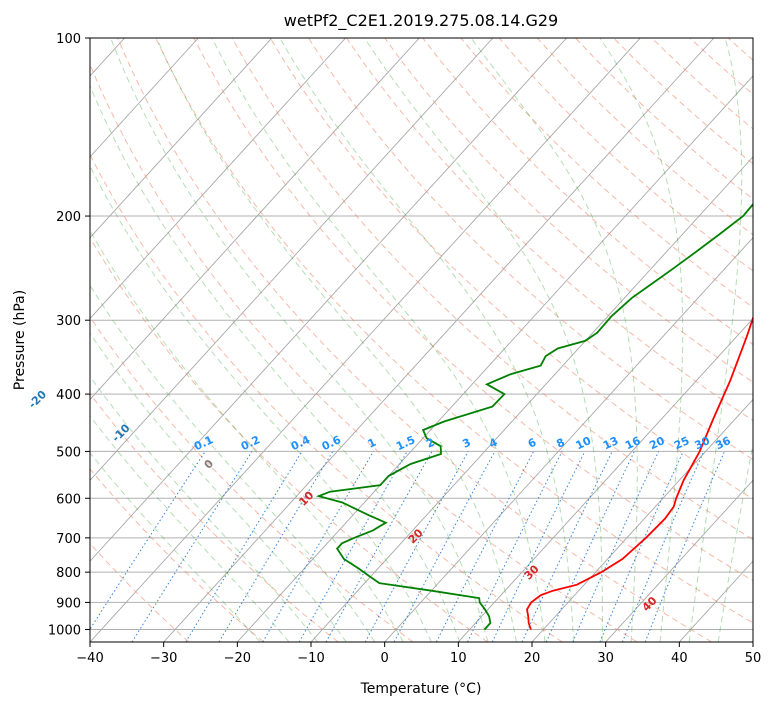 This screenshot has height=708, width=775. I want to click on y-tick-label: 100, so click(68, 39).